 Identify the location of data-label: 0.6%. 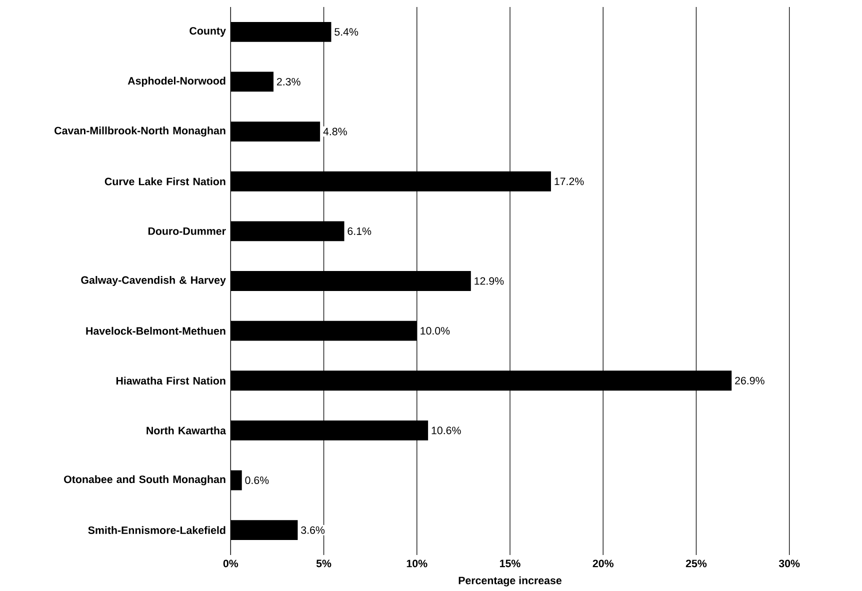
(257, 480).